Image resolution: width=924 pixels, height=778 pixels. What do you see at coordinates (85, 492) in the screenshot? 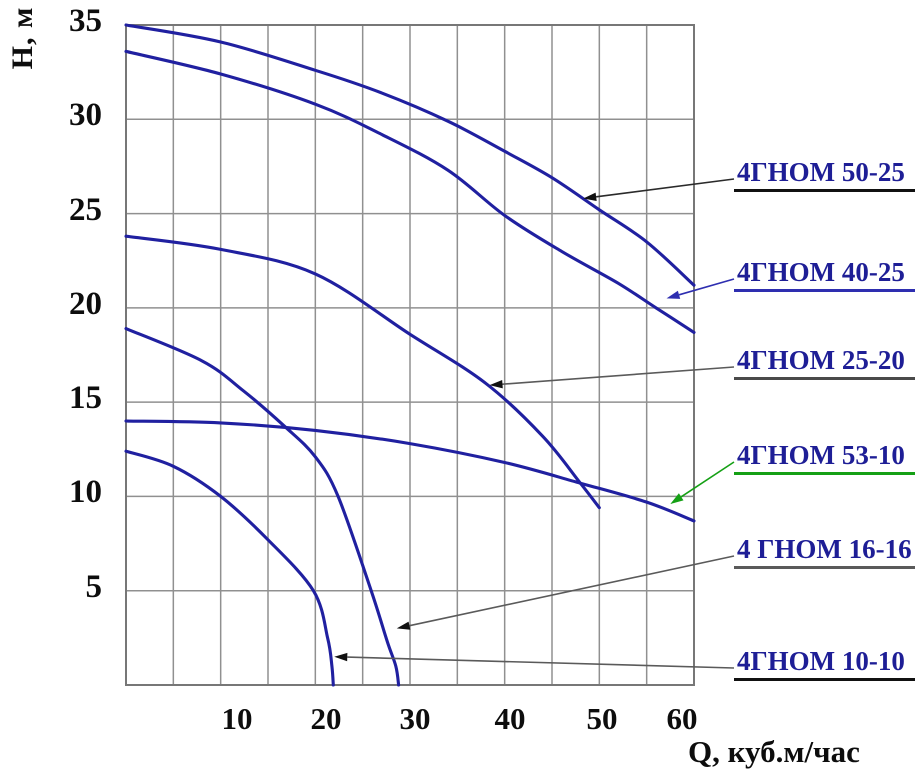
I see `y-tick-label-10: 10` at bounding box center [85, 492].